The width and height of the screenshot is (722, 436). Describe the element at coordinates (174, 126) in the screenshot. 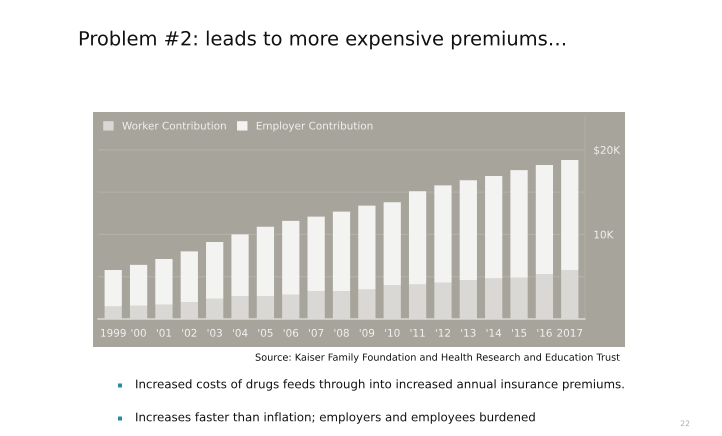

I see `legend-label: Worker Contribution` at that location.